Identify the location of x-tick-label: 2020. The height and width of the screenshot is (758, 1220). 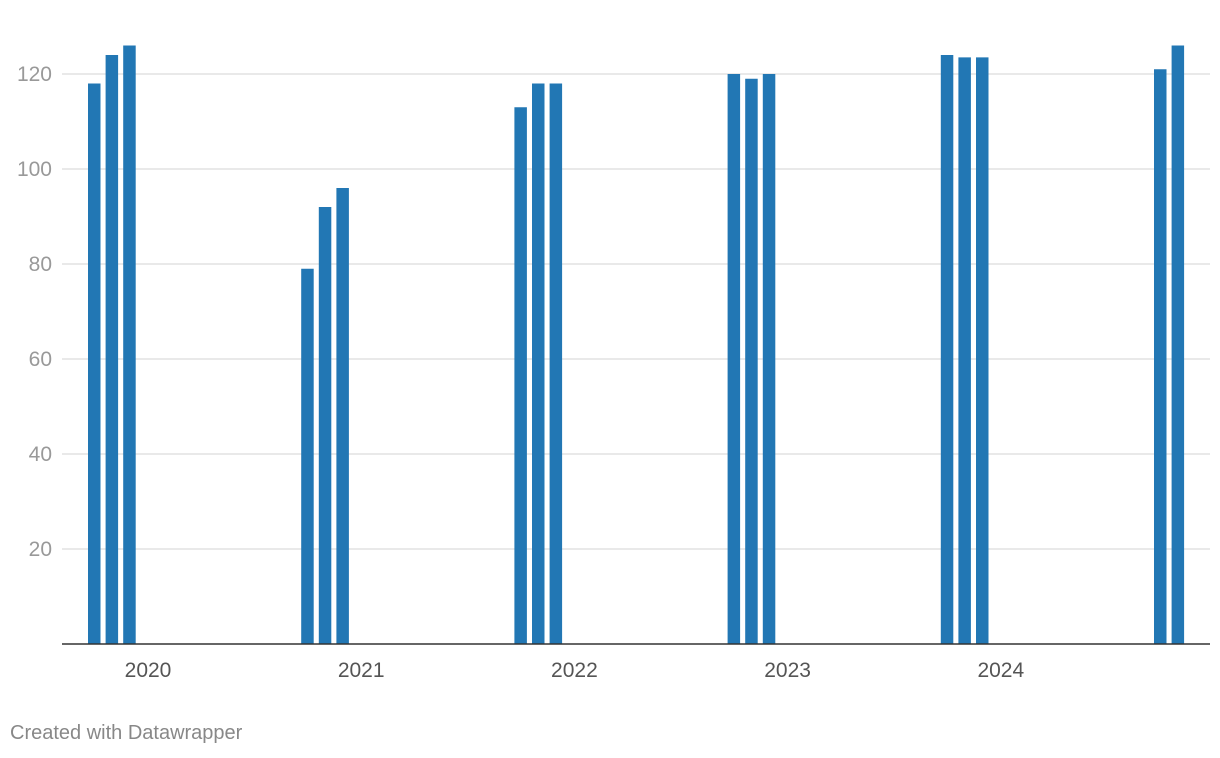
(148, 670).